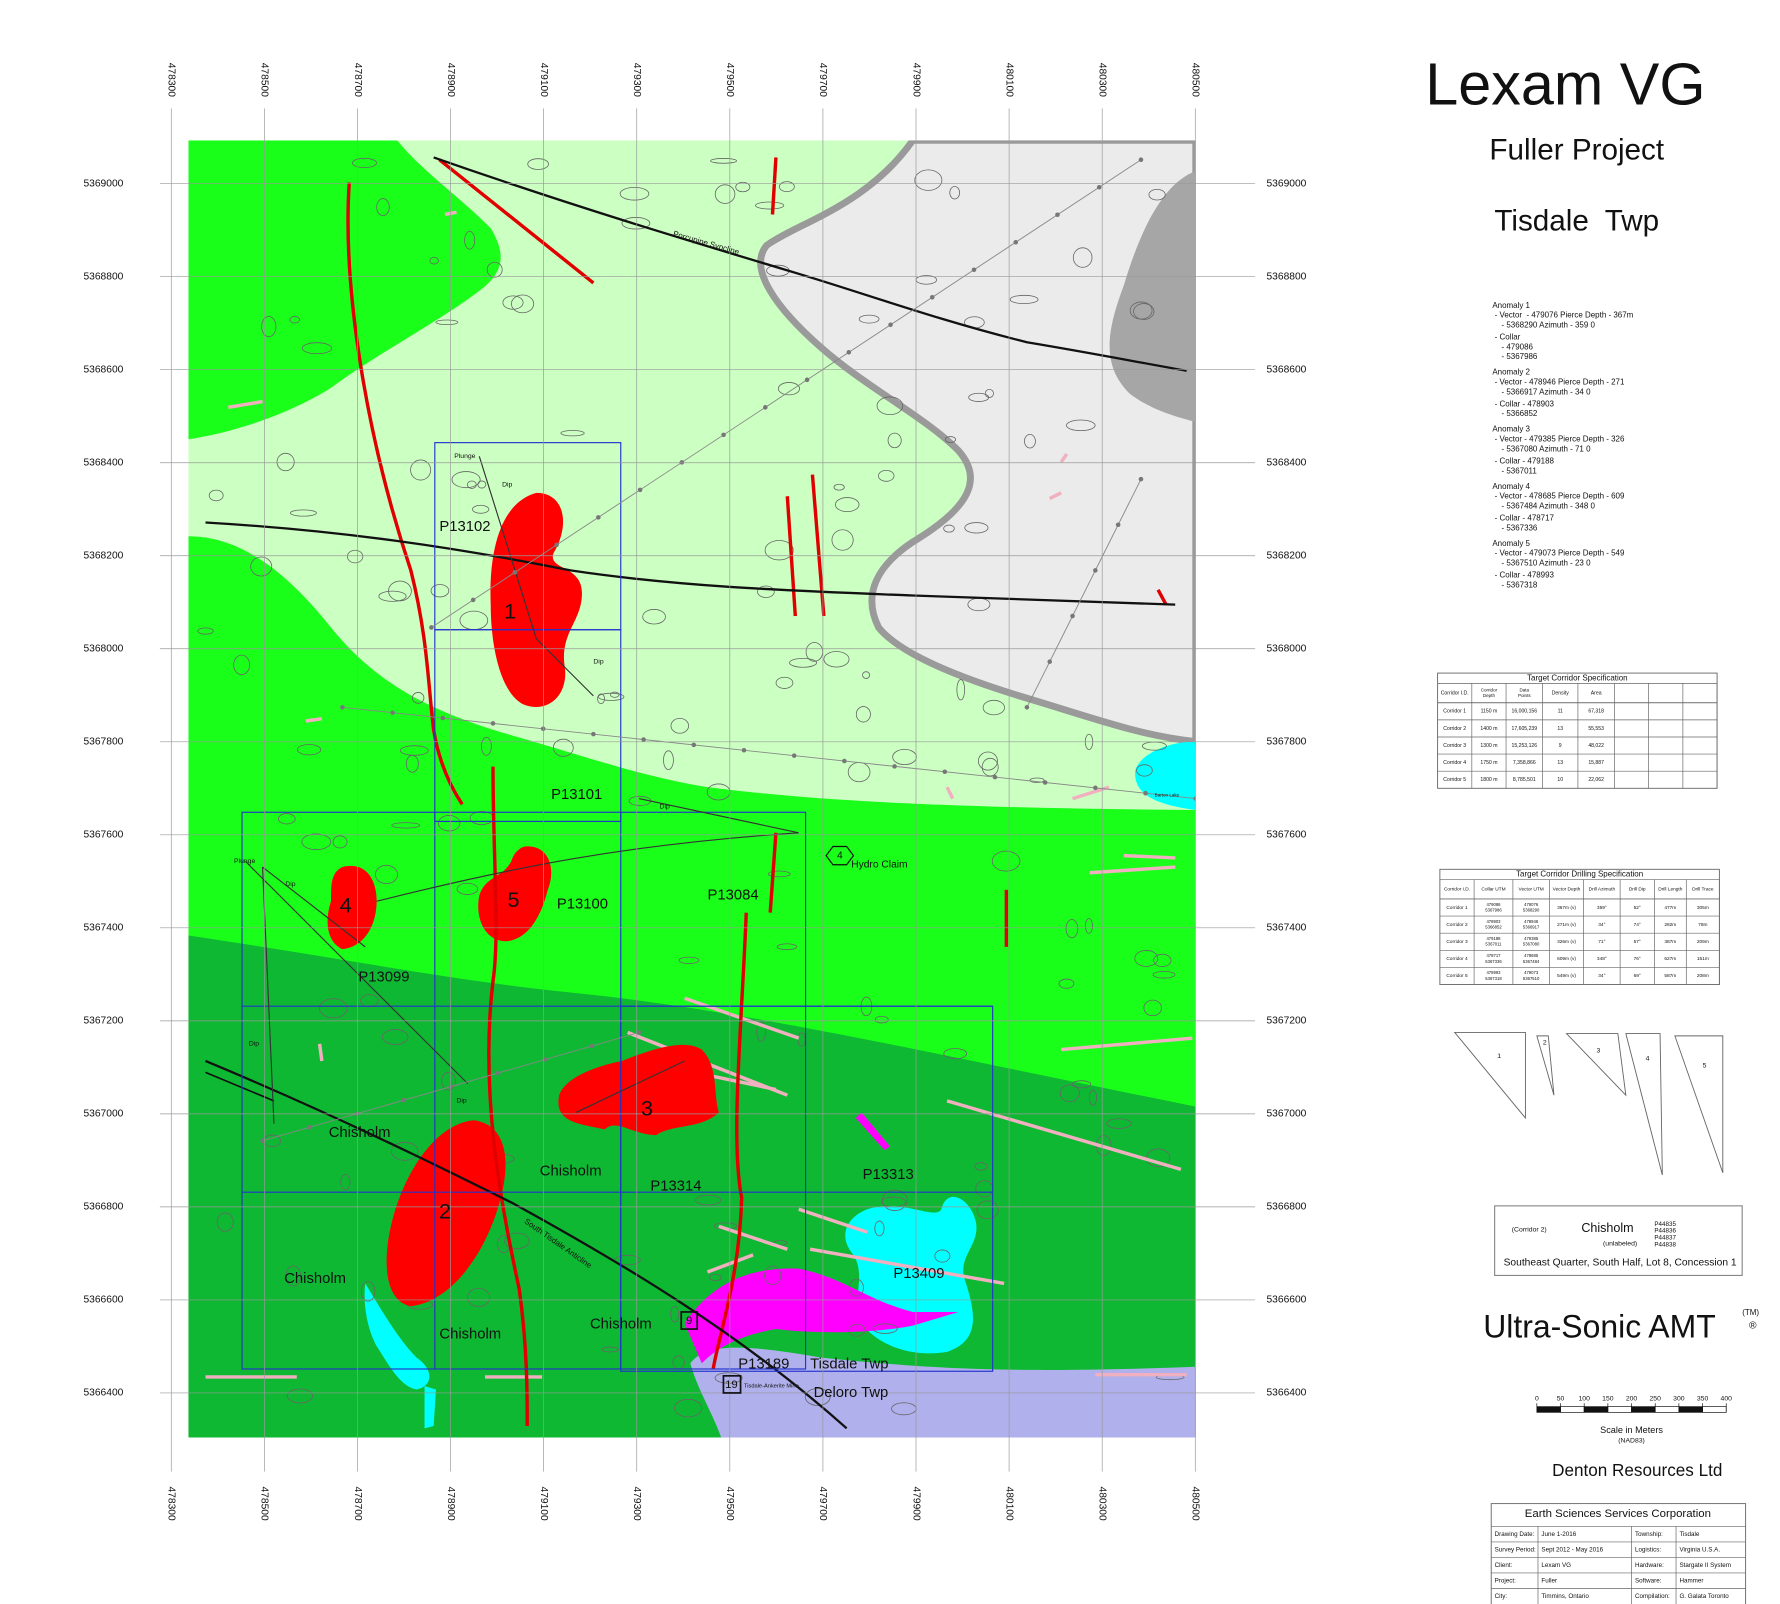  I want to click on corridor-shape-label: 2, so click(1545, 1043).